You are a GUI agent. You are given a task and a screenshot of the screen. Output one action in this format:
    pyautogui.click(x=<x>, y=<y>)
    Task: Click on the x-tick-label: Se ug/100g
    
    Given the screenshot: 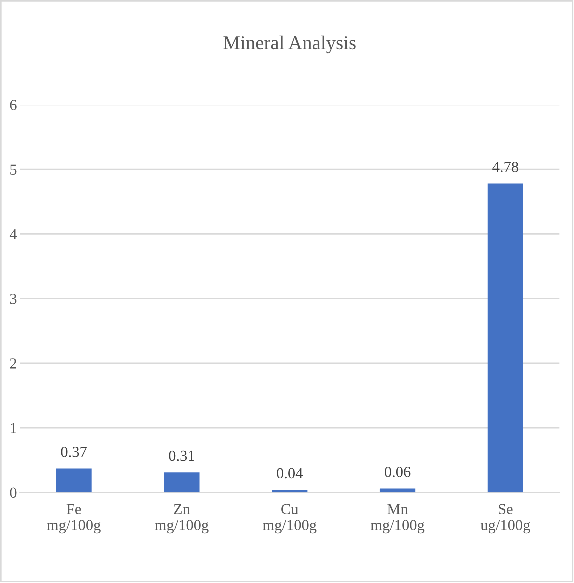 What is the action you would take?
    pyautogui.click(x=505, y=519)
    